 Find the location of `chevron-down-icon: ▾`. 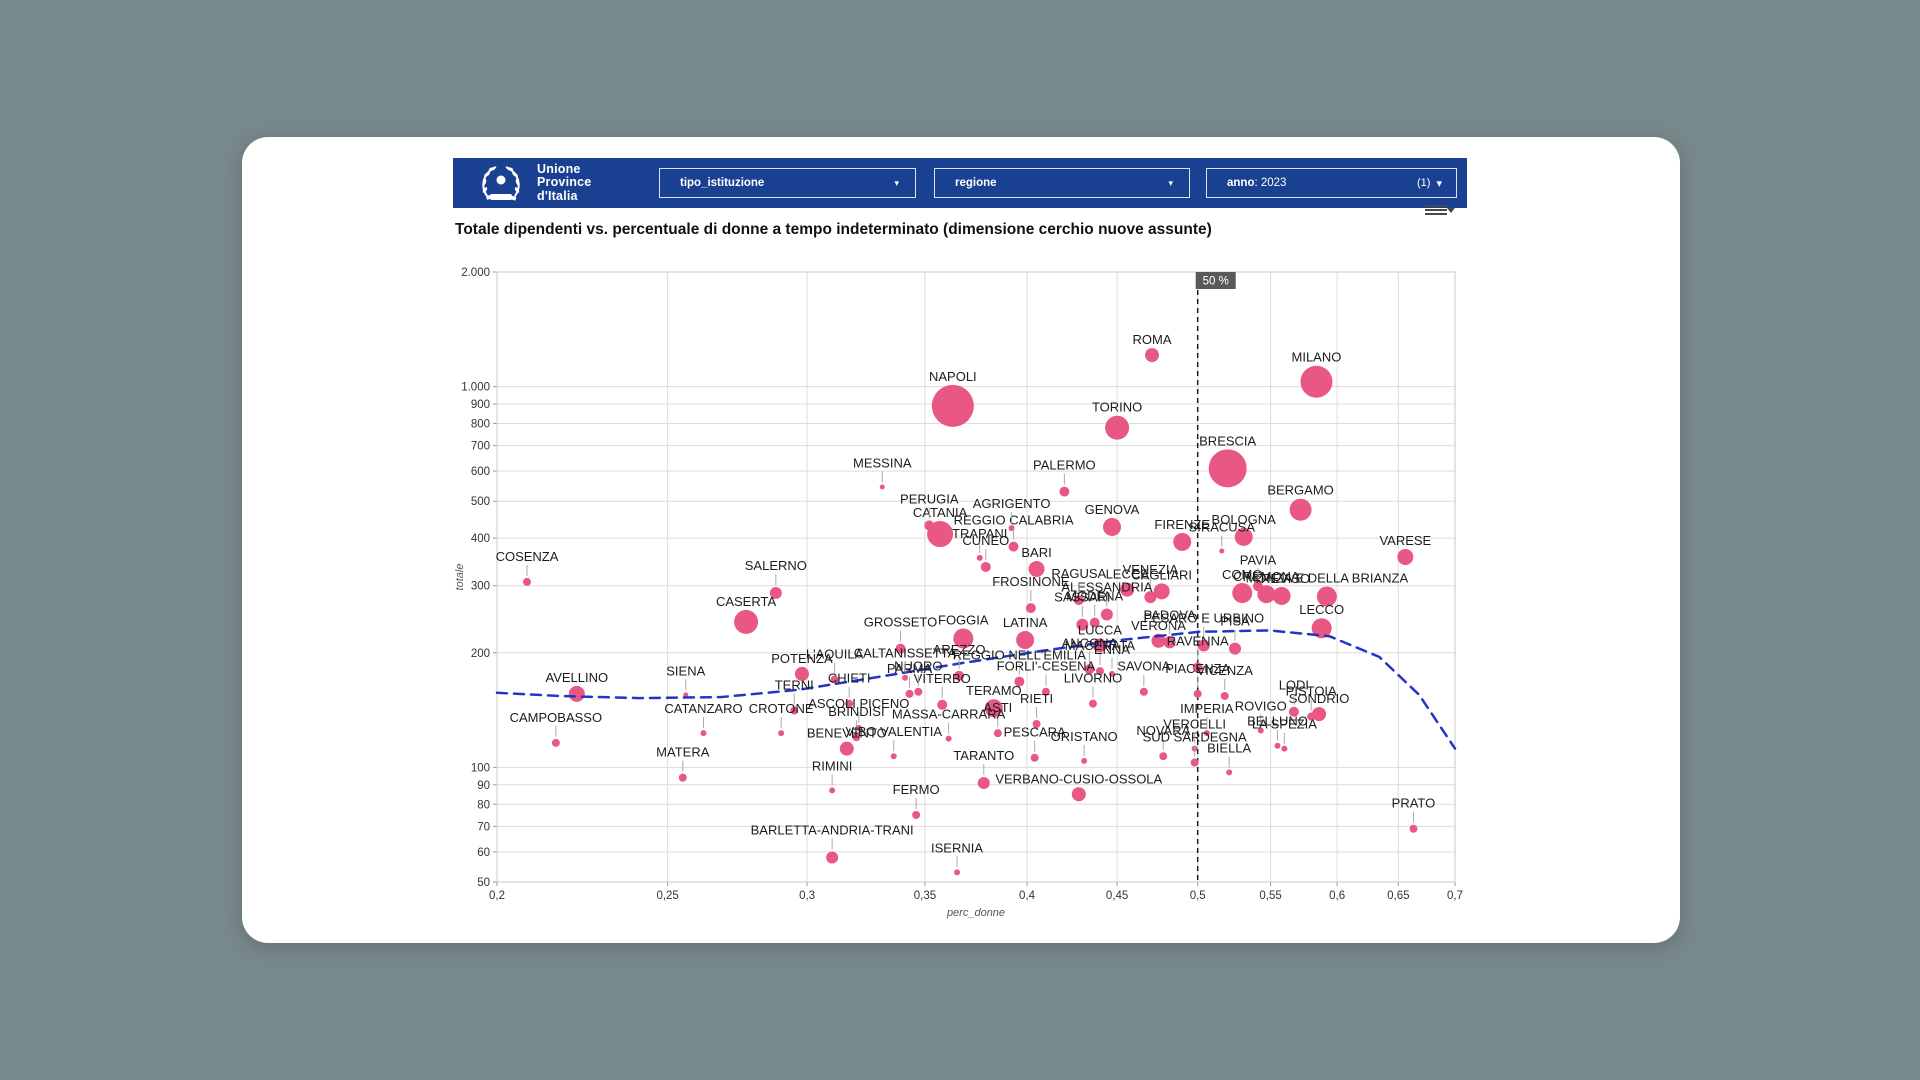

chevron-down-icon: ▾ is located at coordinates (1439, 183).